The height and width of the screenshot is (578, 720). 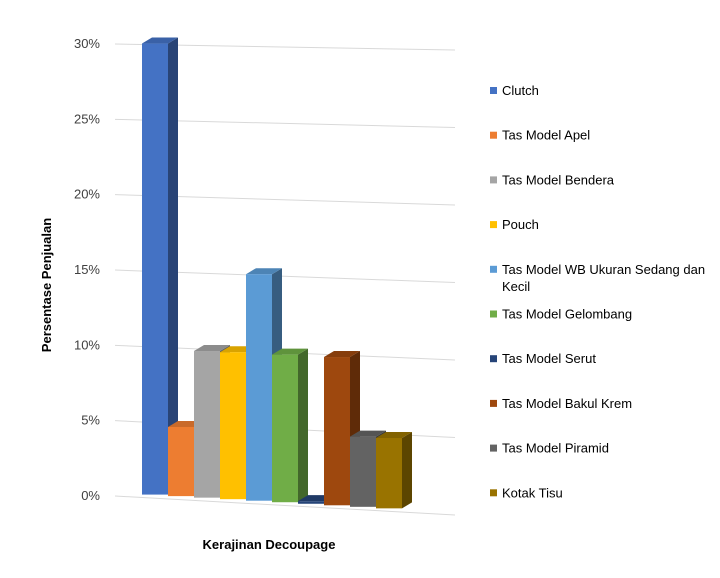 What do you see at coordinates (558, 179) in the screenshot?
I see `legend-label: Tas Model Bendera` at bounding box center [558, 179].